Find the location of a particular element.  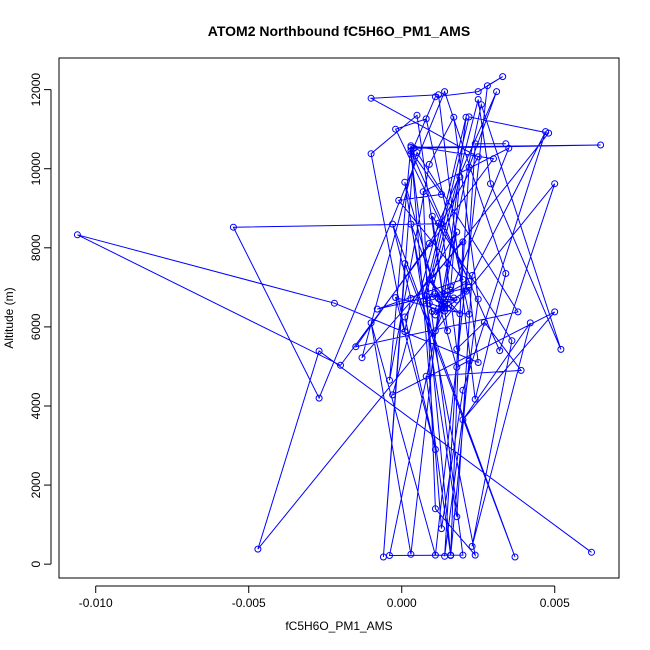

x-tick-label: 0.000 is located at coordinates (402, 603).